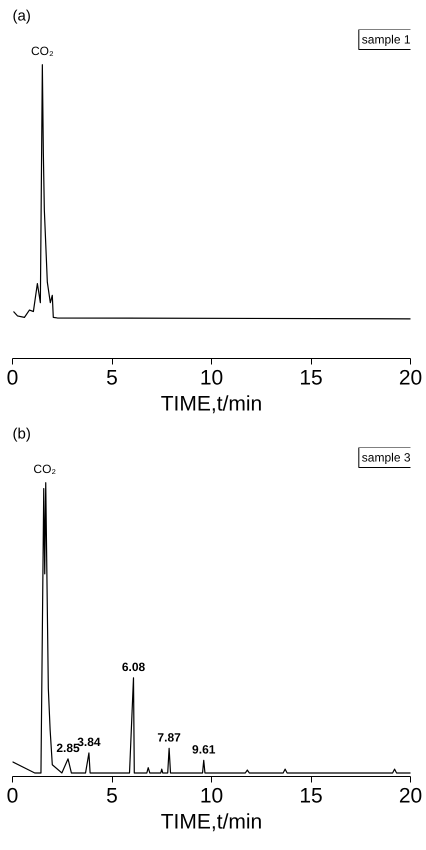  What do you see at coordinates (68, 747) in the screenshot?
I see `annotation: 2.85` at bounding box center [68, 747].